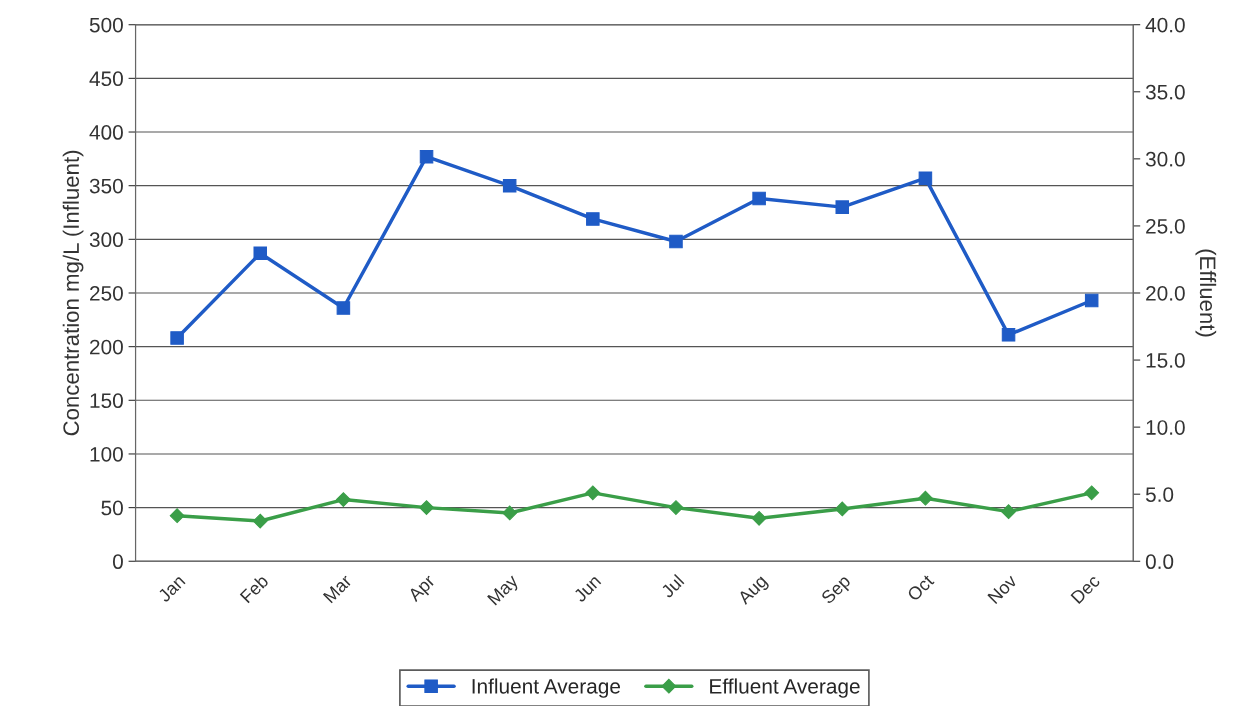 This screenshot has width=1255, height=706. Describe the element at coordinates (1206, 293) in the screenshot. I see `y2-axis-title: (Effluent)` at that location.